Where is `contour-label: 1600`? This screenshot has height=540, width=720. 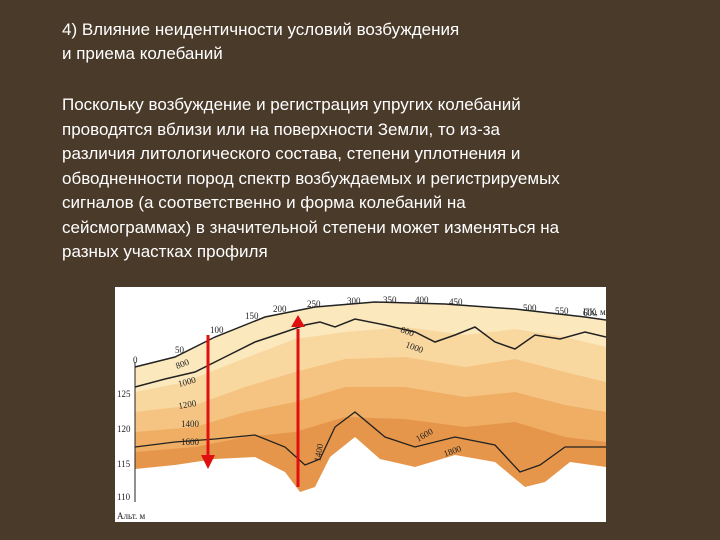
contour-label: 1600 is located at coordinates (190, 442).